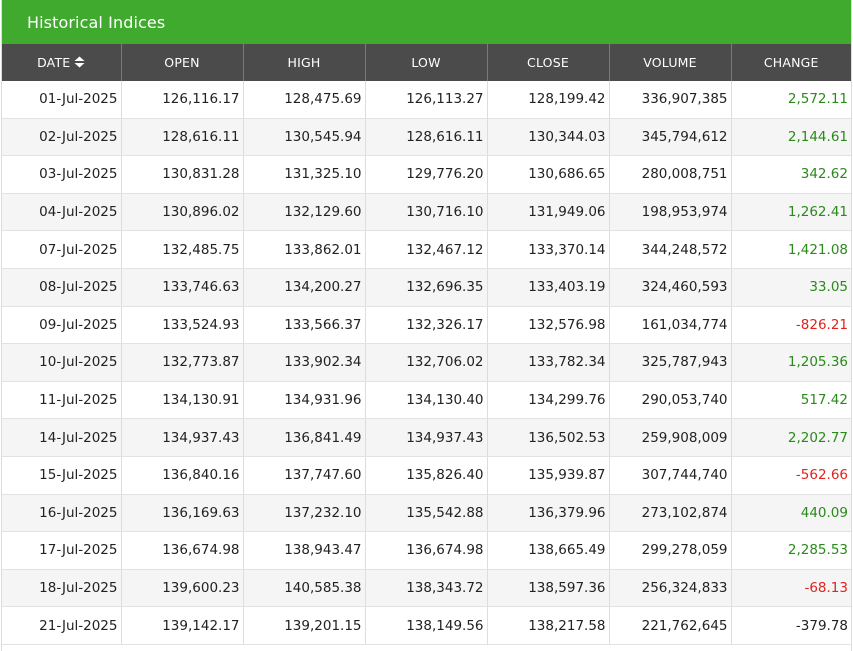  Describe the element at coordinates (182, 100) in the screenshot. I see `cell-open: 126,116.17` at that location.